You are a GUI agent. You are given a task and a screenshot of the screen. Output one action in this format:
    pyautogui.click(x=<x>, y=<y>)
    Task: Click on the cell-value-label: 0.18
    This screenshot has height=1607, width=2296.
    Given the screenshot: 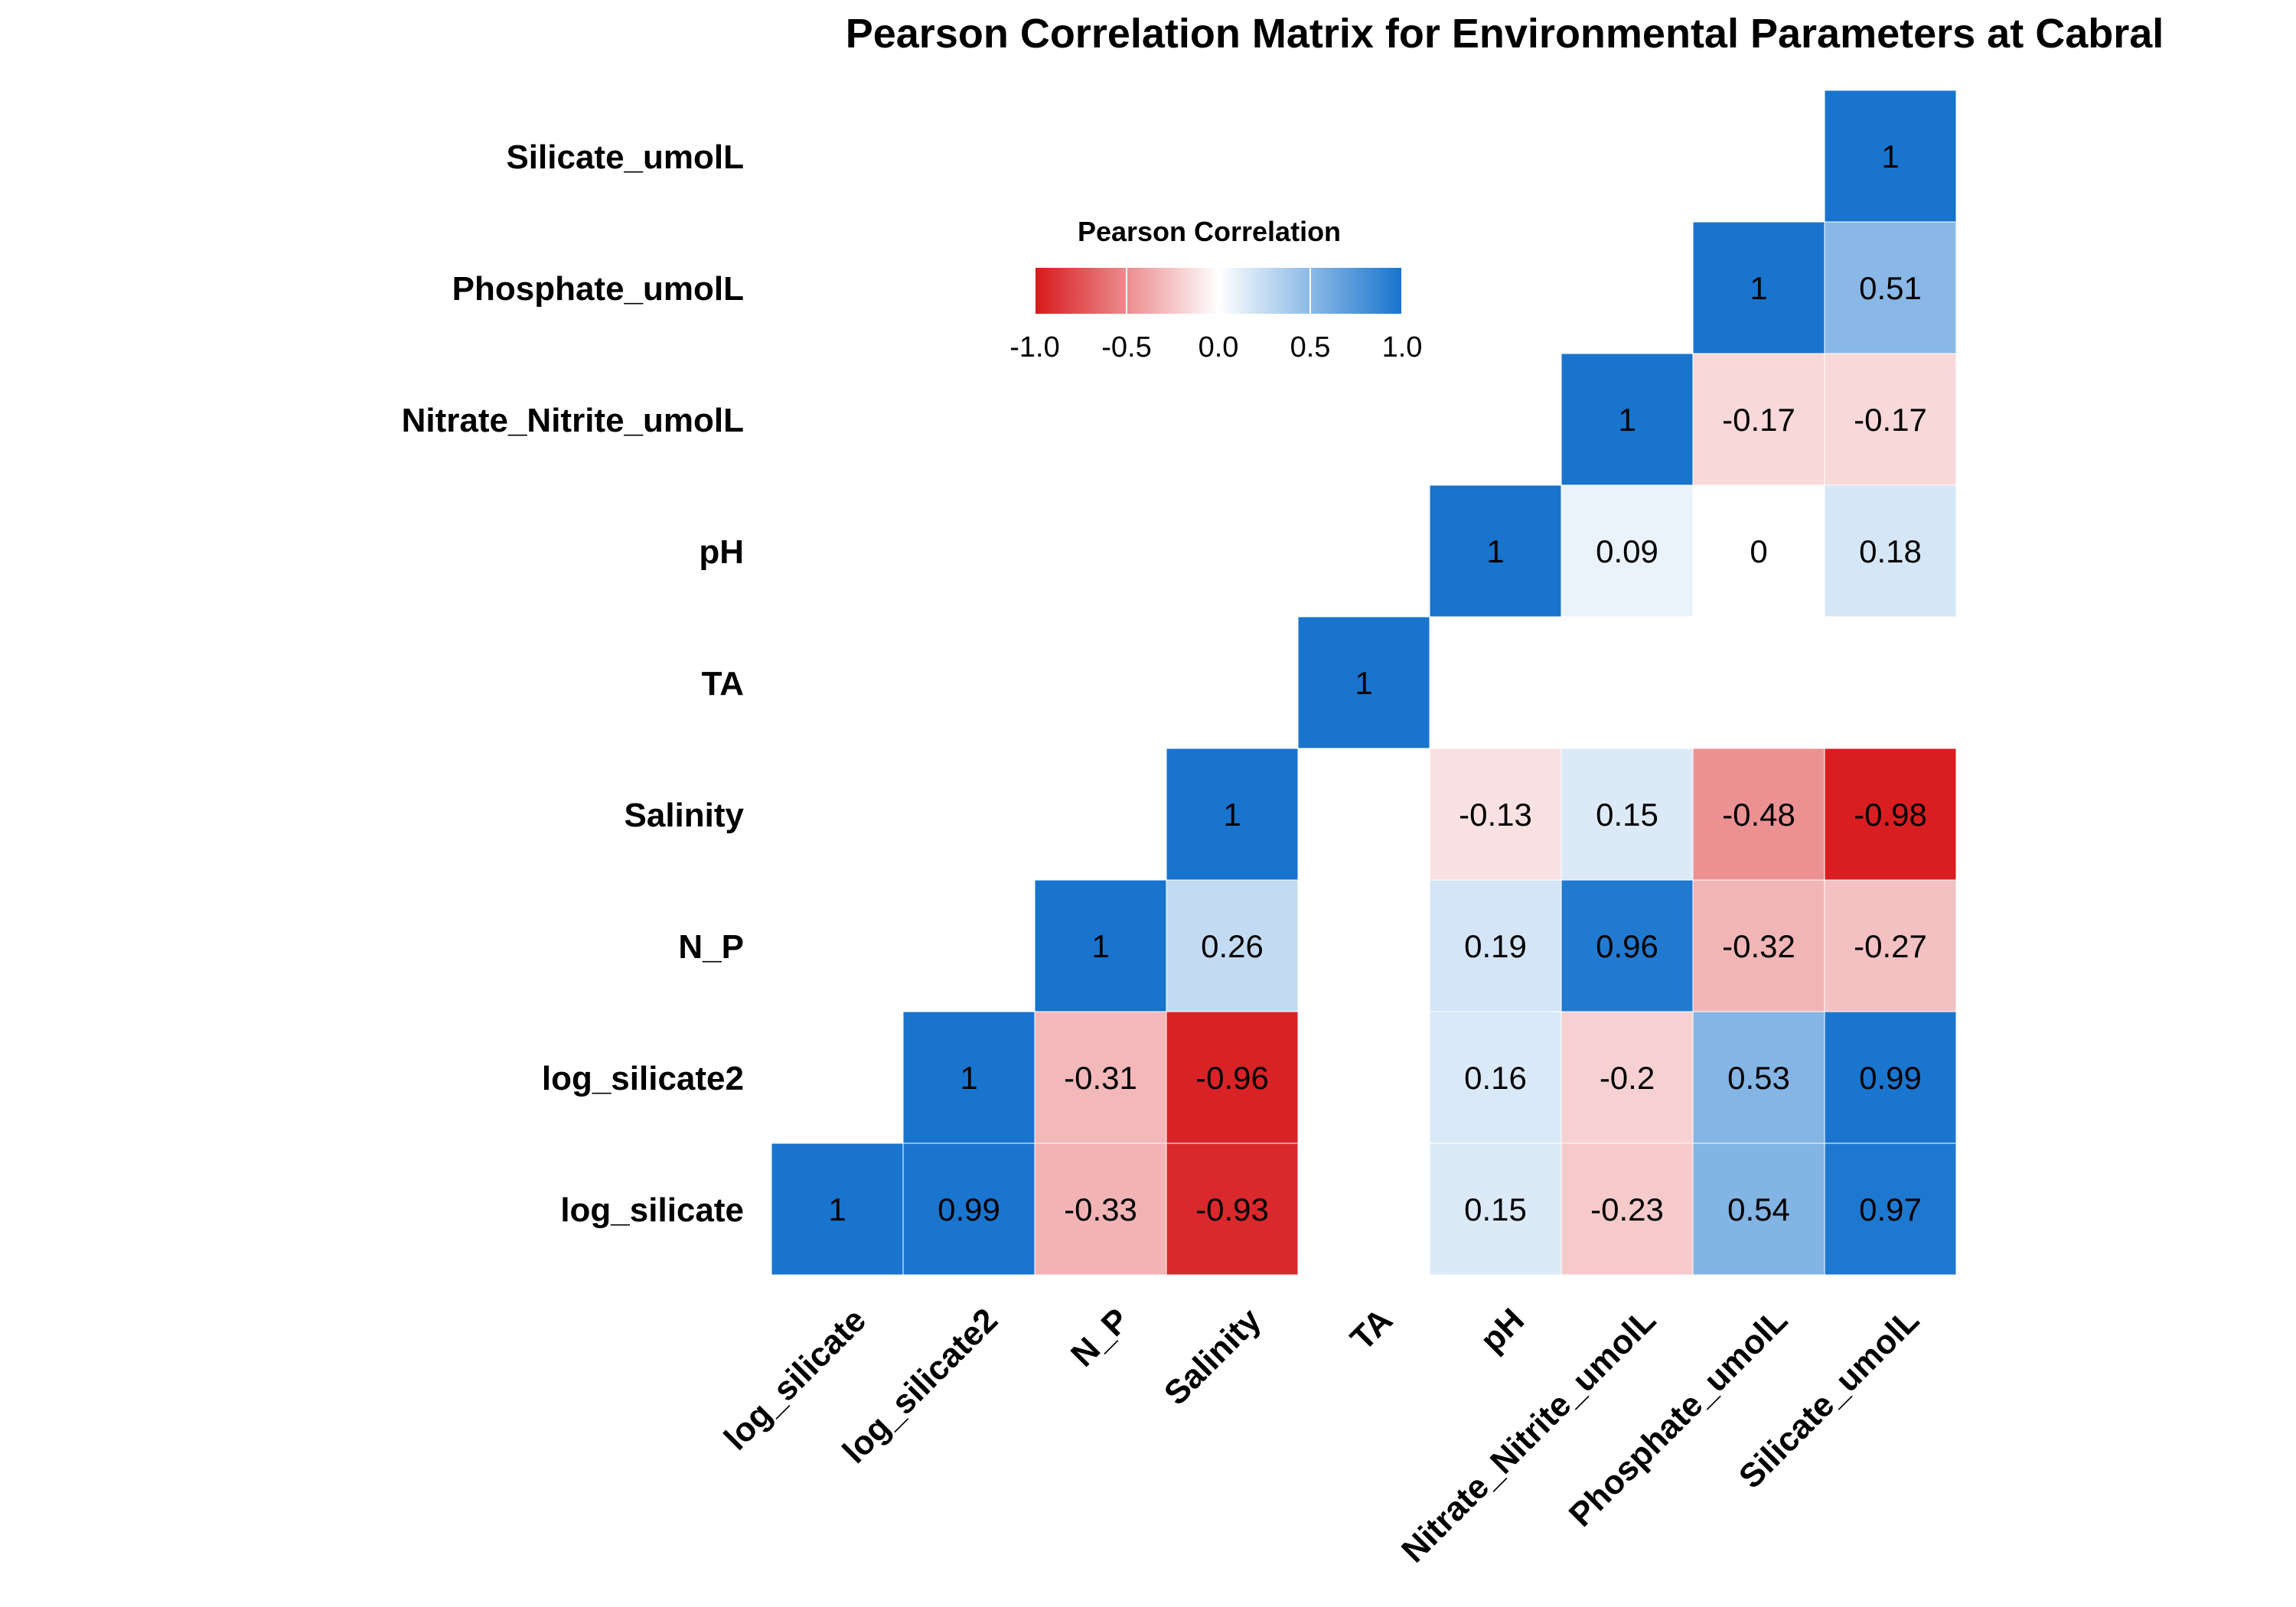 What is the action you would take?
    pyautogui.click(x=1890, y=551)
    